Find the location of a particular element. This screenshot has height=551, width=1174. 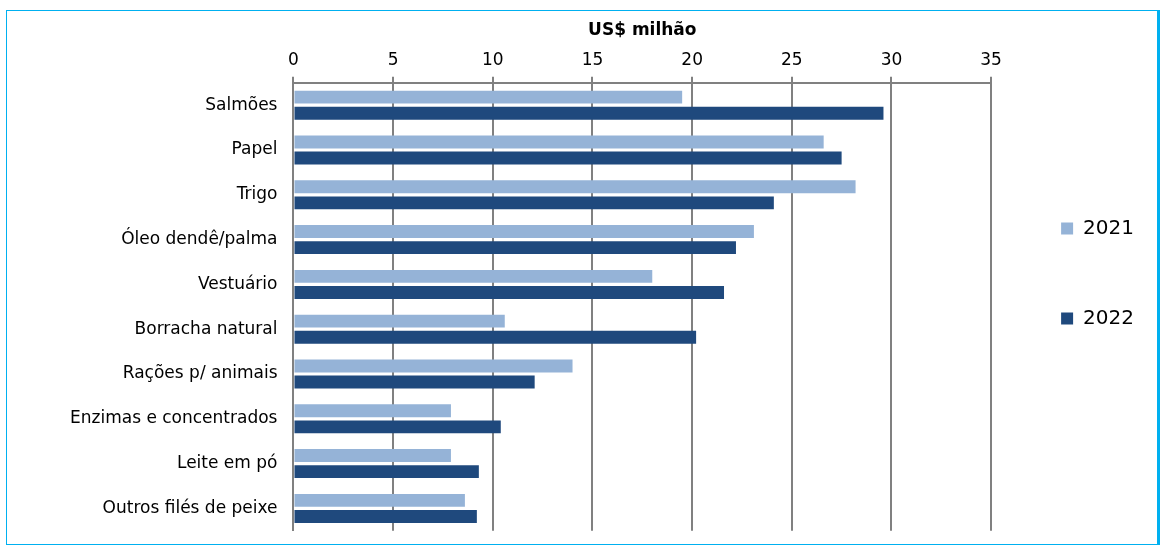

legend-label: 2022 is located at coordinates (1109, 316).